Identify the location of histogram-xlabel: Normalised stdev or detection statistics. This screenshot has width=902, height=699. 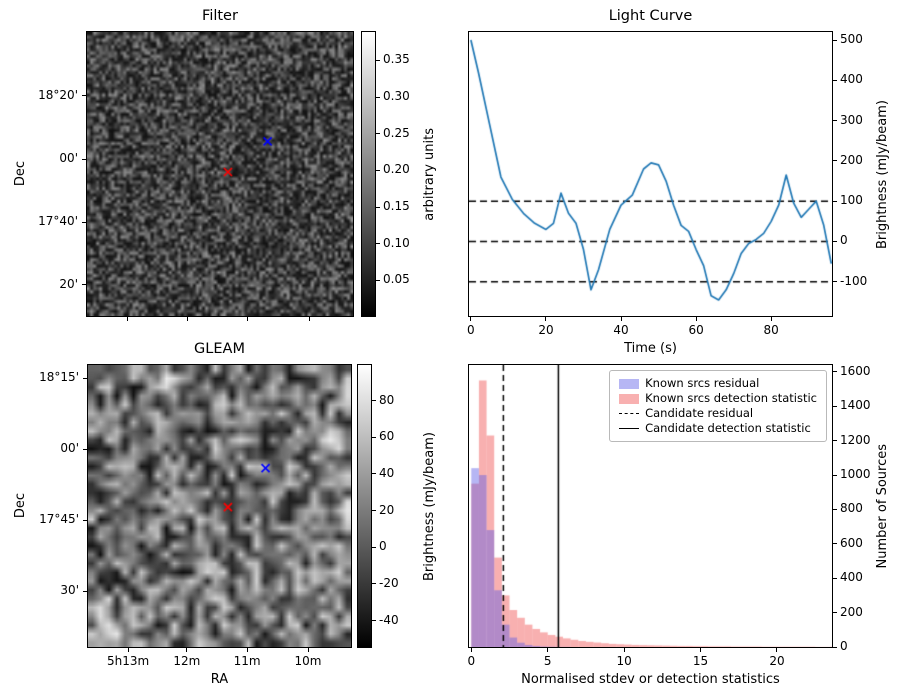
(650, 679).